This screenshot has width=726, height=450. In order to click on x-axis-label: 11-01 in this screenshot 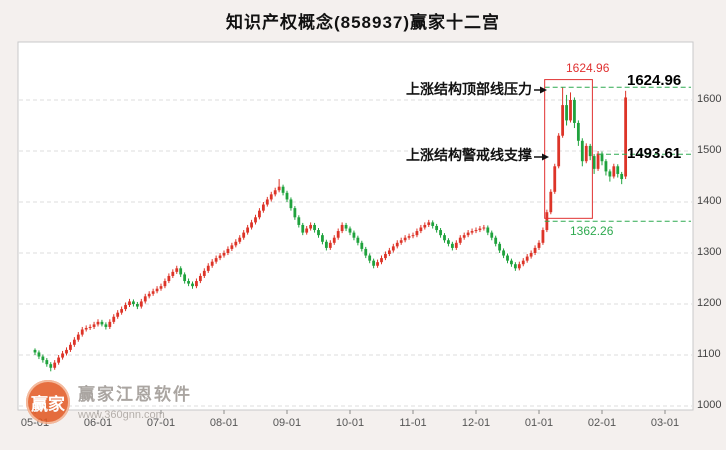, I will do `click(413, 423)`.